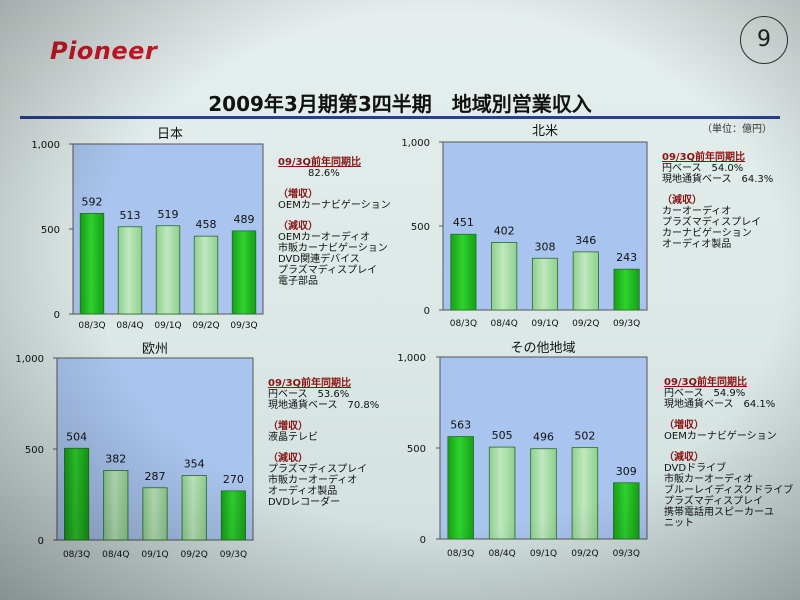  I want to click on decrease-item: OEMカーオーディオ, so click(324, 237).